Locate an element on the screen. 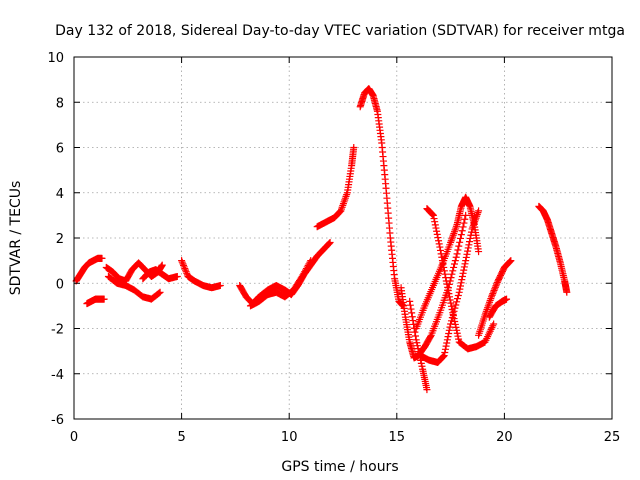  y-tick-label: 2 is located at coordinates (60, 239).